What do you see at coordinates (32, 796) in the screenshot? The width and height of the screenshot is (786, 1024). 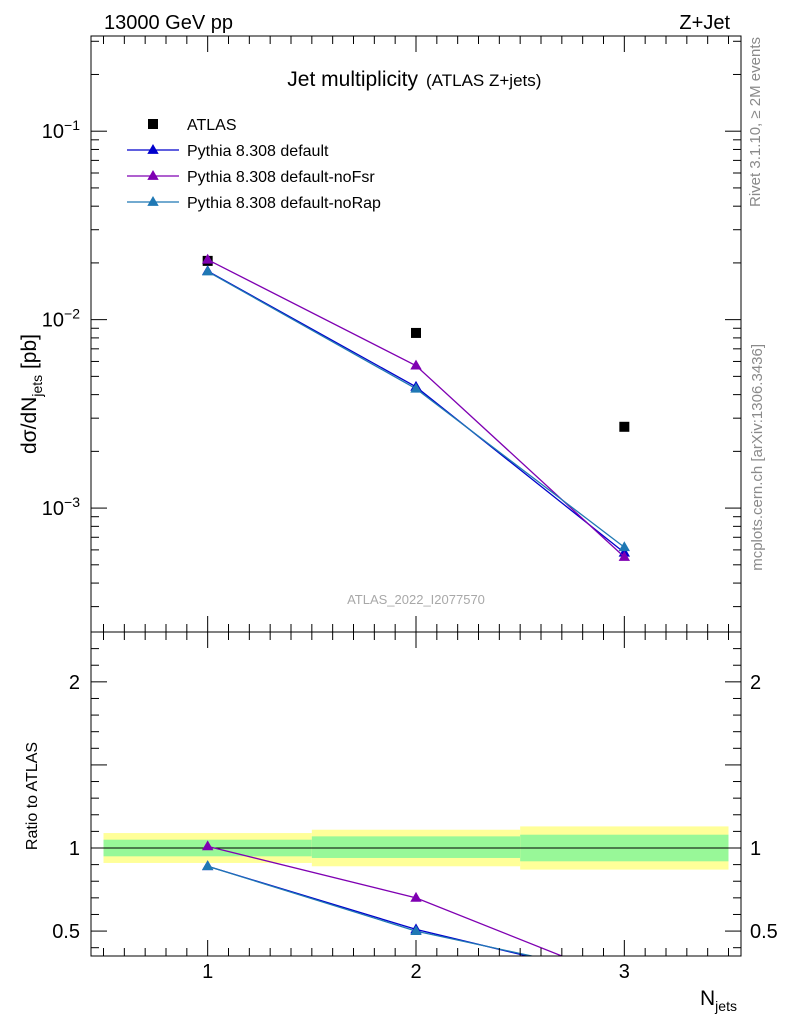 I see `ratio-y-label: Ratio to ATLAS` at bounding box center [32, 796].